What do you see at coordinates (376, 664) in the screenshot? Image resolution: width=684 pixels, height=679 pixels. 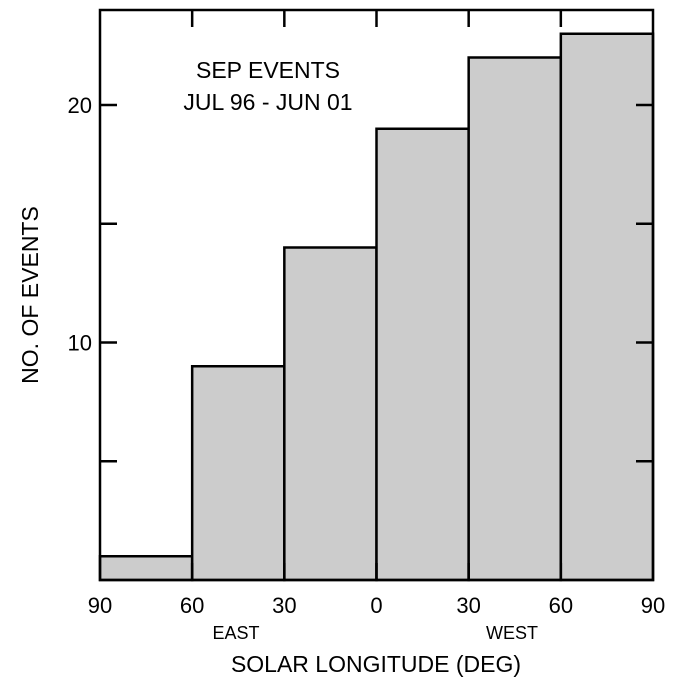 I see `x-axis-title: SOLAR LONGITUDE (DEG)` at bounding box center [376, 664].